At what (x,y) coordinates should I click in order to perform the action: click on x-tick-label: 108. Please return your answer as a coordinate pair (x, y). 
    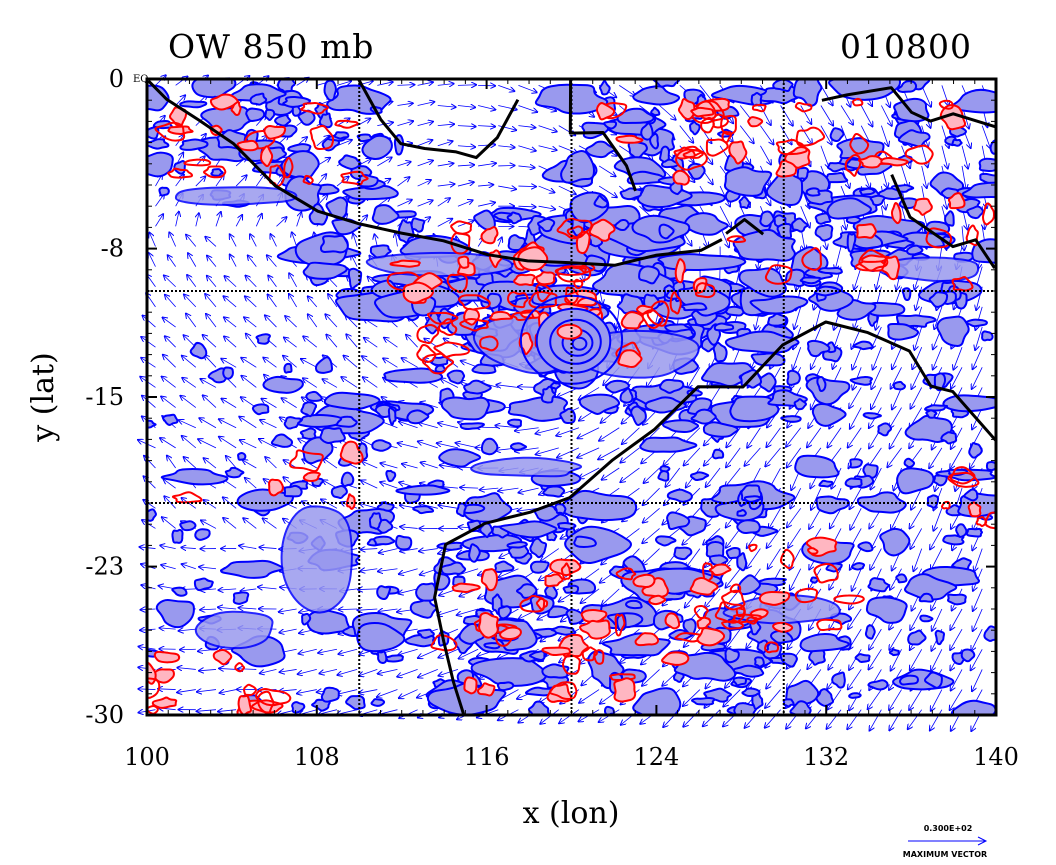
    Looking at the image, I should click on (317, 757).